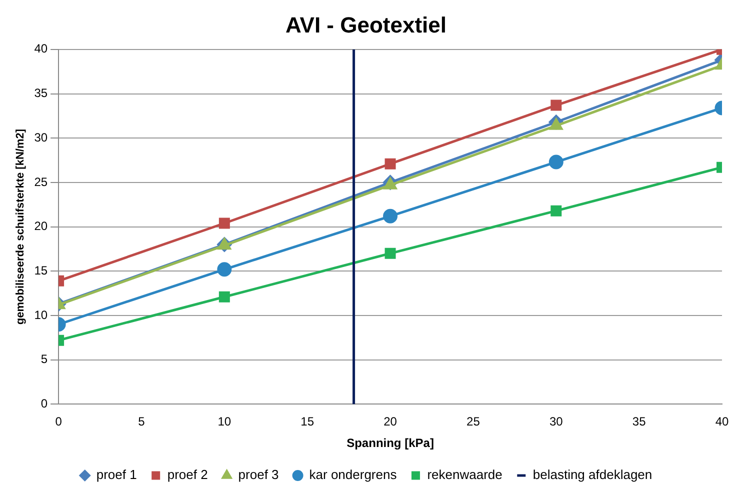 The height and width of the screenshot is (497, 750). What do you see at coordinates (41, 93) in the screenshot?
I see `y-tick-label: 35` at bounding box center [41, 93].